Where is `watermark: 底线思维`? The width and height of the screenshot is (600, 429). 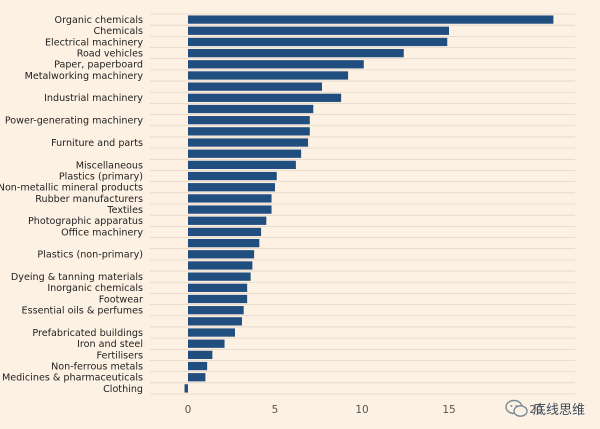
watermark: 底线思维 is located at coordinates (551, 409).